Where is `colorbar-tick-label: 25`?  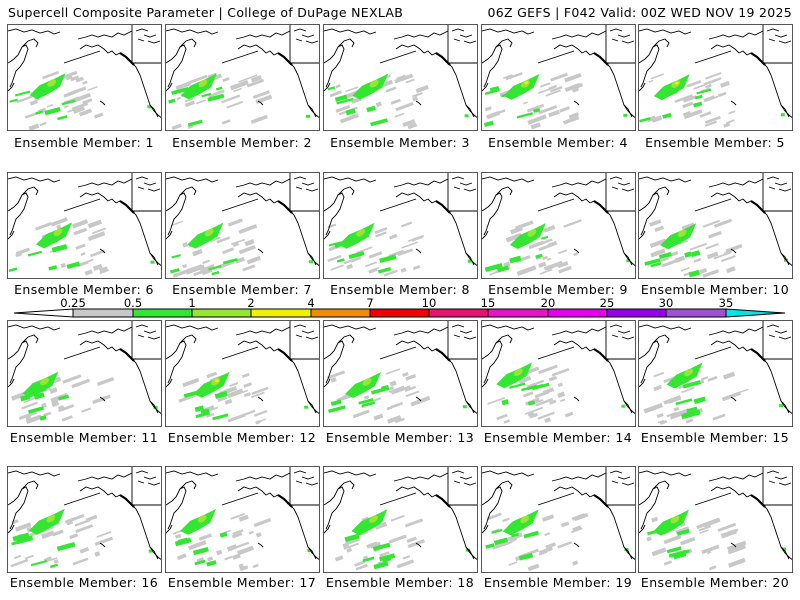 colorbar-tick-label: 25 is located at coordinates (607, 303).